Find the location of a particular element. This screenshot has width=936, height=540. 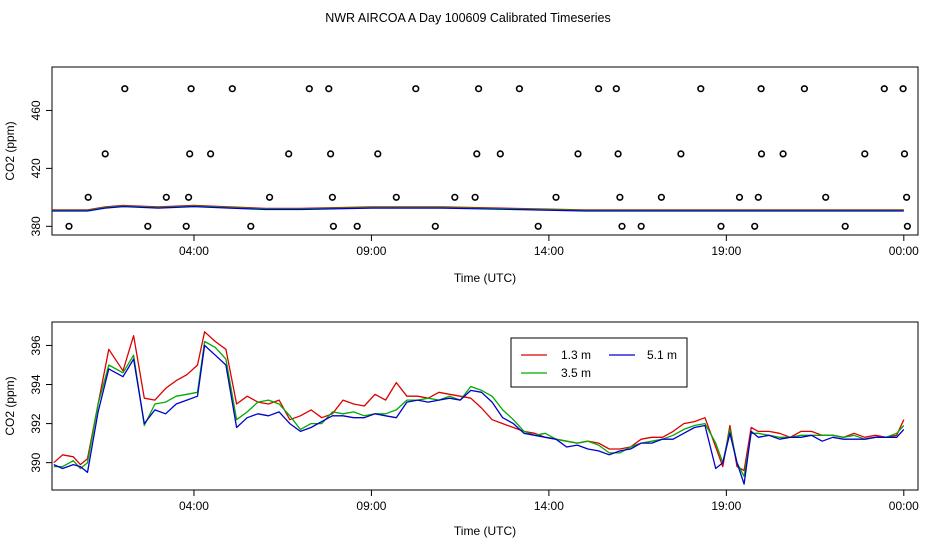

legend-box is located at coordinates (599, 362).